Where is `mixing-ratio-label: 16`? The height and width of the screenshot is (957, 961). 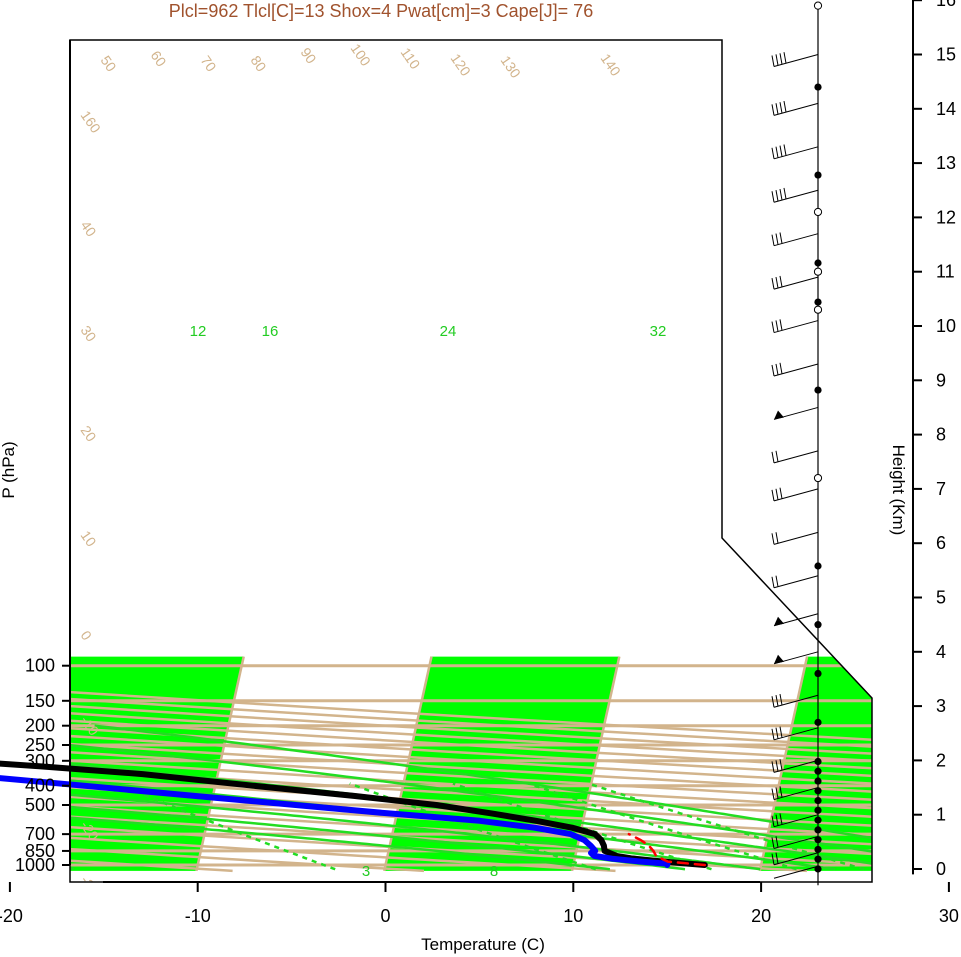 mixing-ratio-label: 16 is located at coordinates (270, 331).